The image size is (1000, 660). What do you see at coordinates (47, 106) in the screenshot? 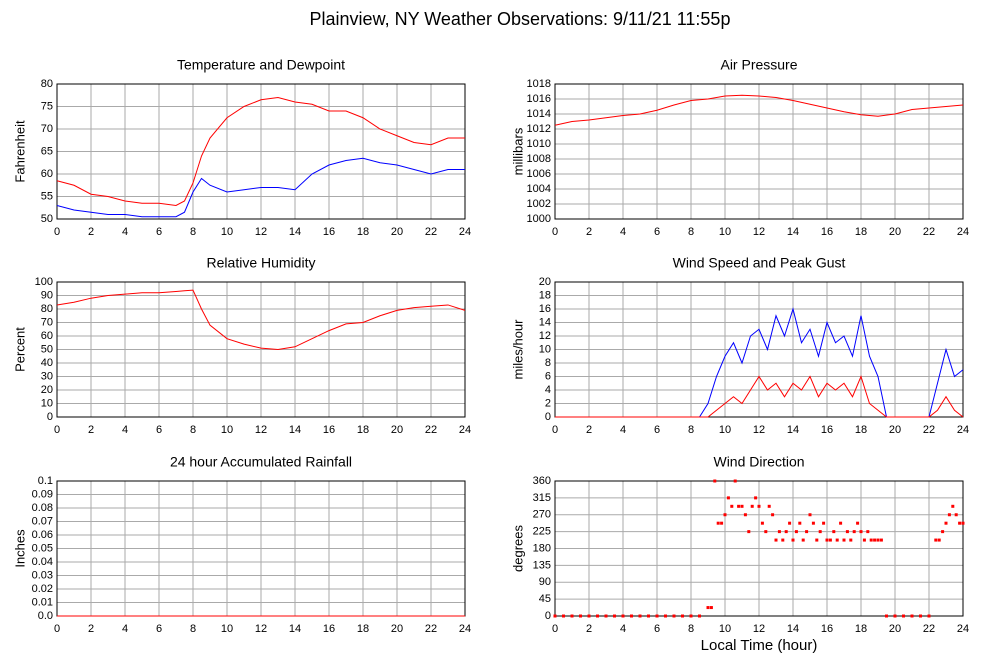
I see `y-tick-label: 75` at bounding box center [47, 106].